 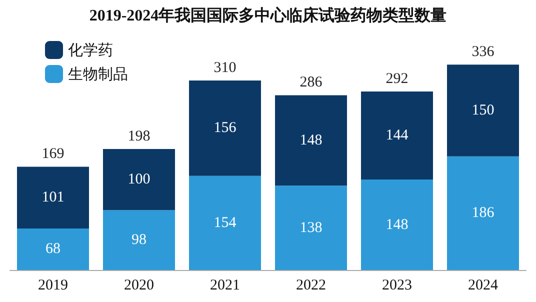 I want to click on data-label: 150, so click(x=483, y=110).